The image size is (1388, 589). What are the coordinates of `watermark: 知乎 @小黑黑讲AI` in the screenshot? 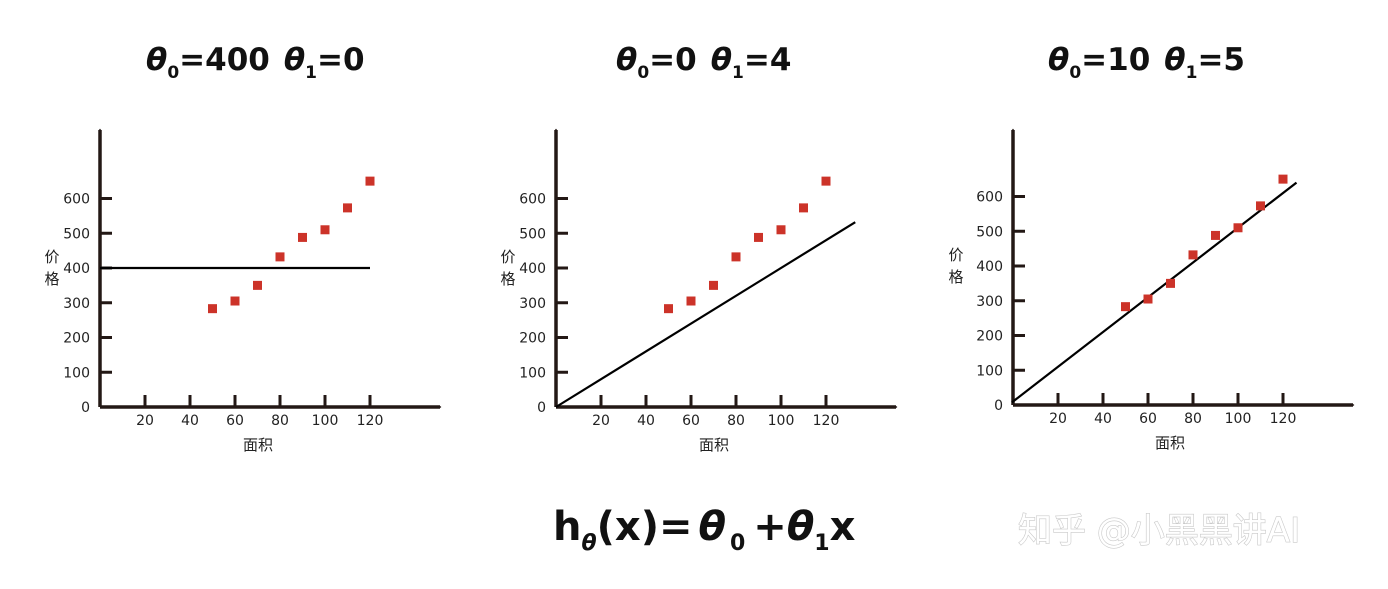 It's located at (1159, 531).